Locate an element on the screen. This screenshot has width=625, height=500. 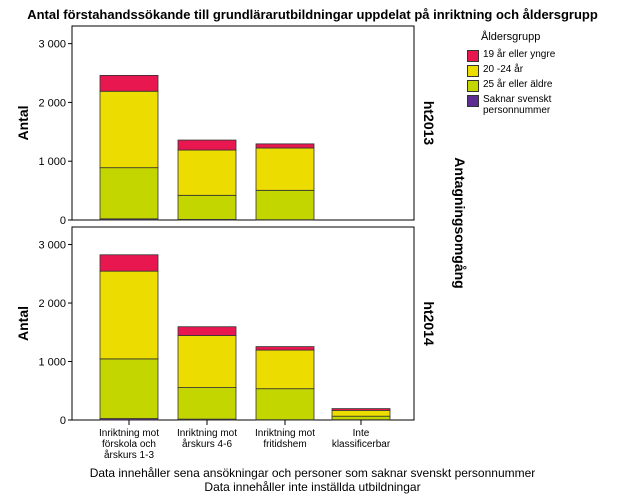
bar-ht2013-inriktning-mot-f-rskola-och-rskurs-1-3-20-24-r is located at coordinates (129, 129).